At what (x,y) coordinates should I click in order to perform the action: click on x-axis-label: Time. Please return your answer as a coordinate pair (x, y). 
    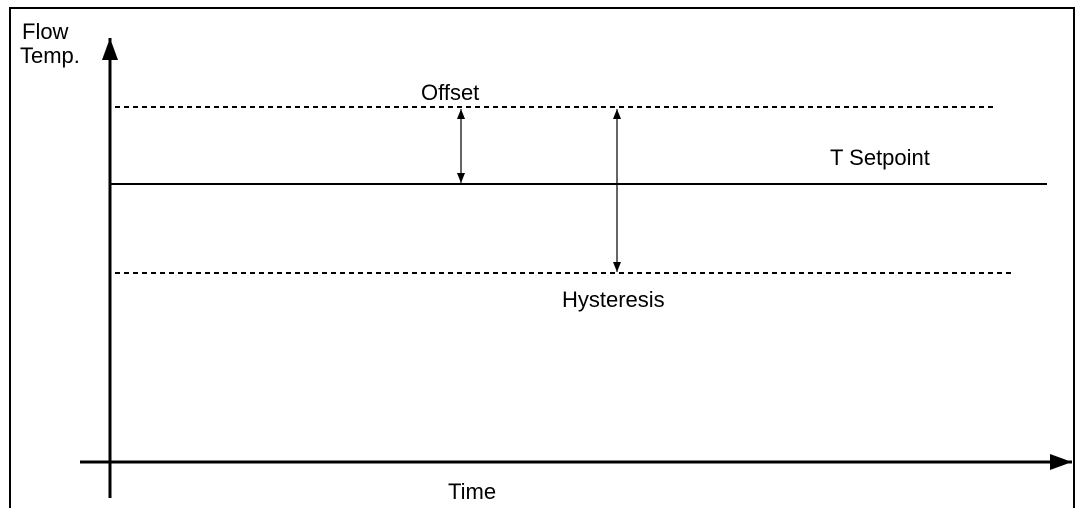
    Looking at the image, I should click on (472, 491).